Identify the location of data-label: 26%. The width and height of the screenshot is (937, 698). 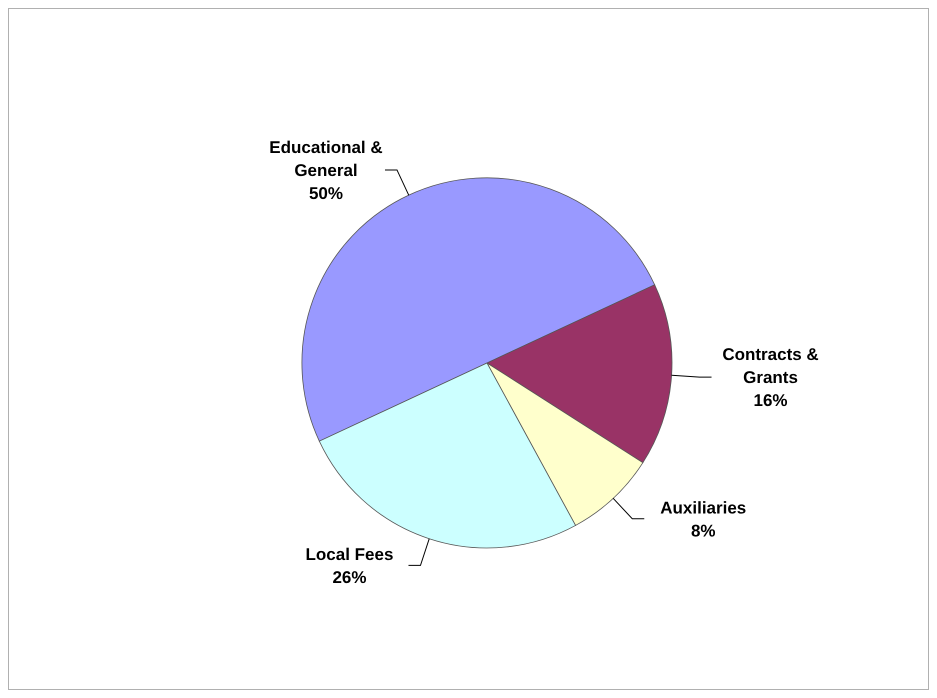
(349, 577).